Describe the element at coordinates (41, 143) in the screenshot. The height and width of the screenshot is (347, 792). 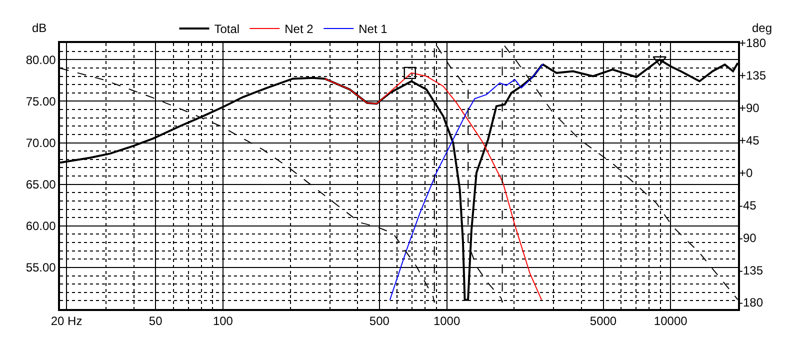
I see `y-tick-label: 70.00` at that location.